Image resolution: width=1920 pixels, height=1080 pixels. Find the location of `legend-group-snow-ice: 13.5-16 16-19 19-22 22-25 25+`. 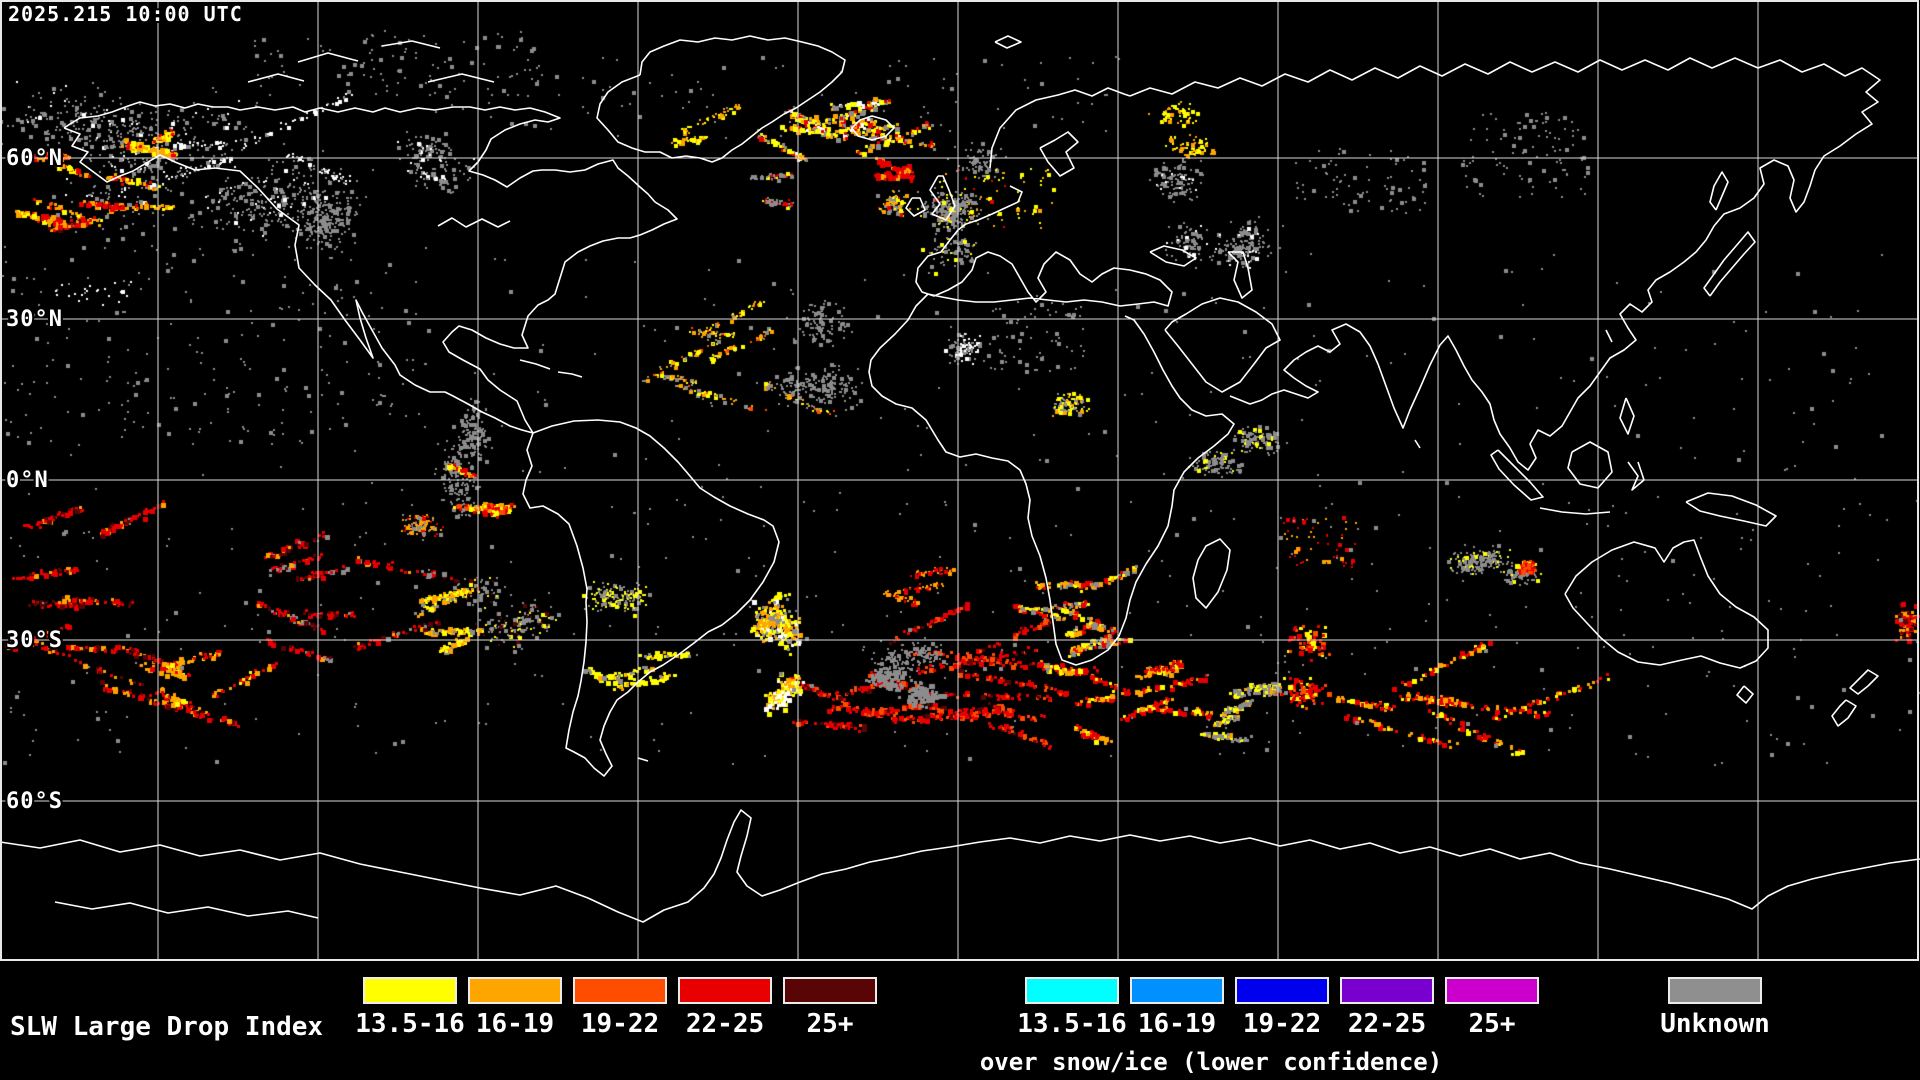

legend-group-snow-ice: 13.5-16 16-19 19-22 22-25 25+ is located at coordinates (1278, 1007).